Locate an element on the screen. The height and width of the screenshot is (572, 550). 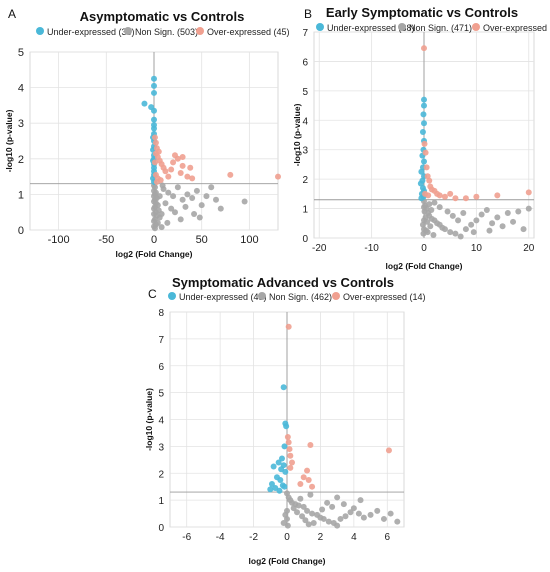
y-tick-label: 8 is located at coordinates (161, 313).